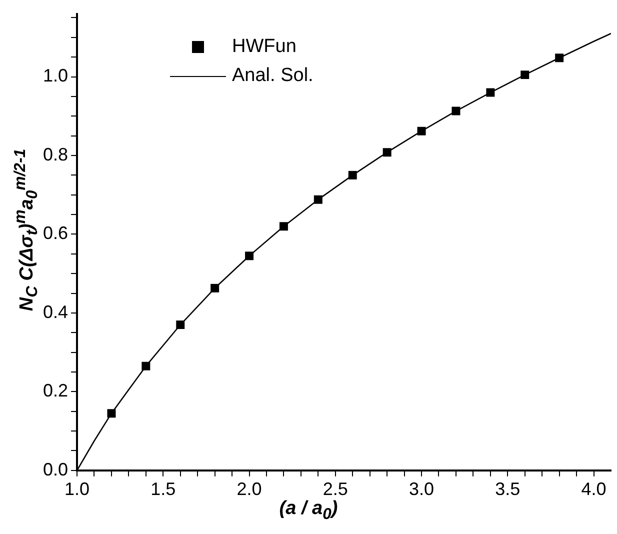  Describe the element at coordinates (273, 75) in the screenshot. I see `legend-label: Anal. Sol.` at that location.